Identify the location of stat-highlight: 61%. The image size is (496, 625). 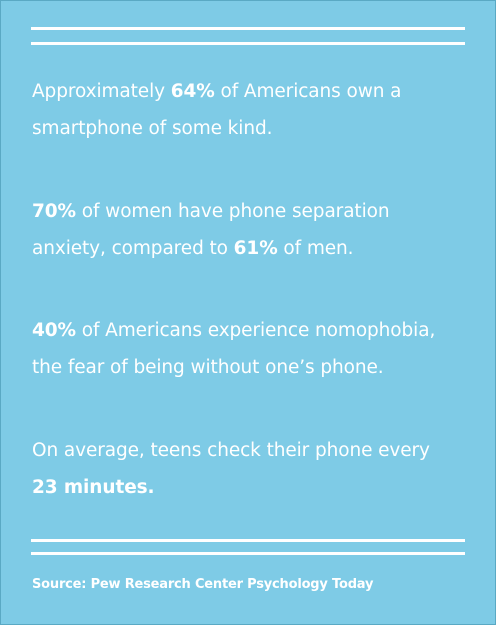
(255, 248).